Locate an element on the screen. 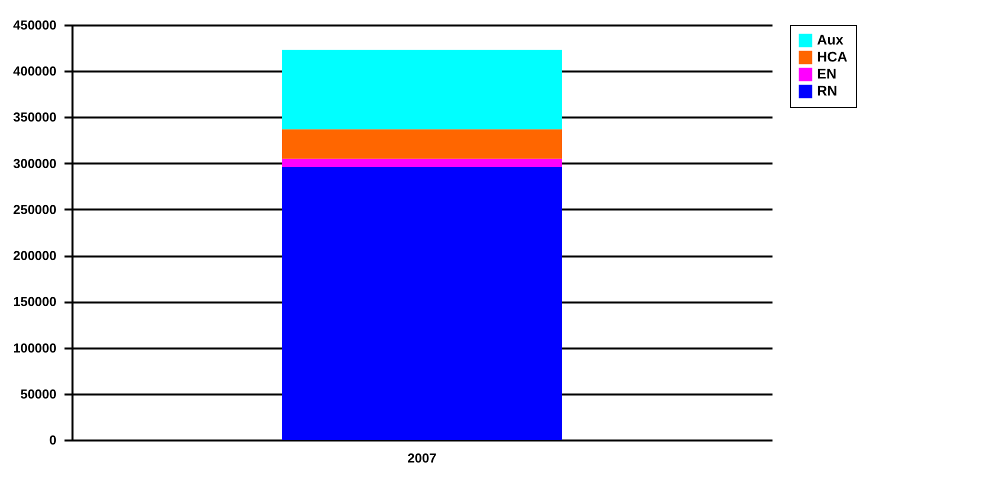 This screenshot has height=479, width=987. y-tick-label: 100000 is located at coordinates (34, 348).